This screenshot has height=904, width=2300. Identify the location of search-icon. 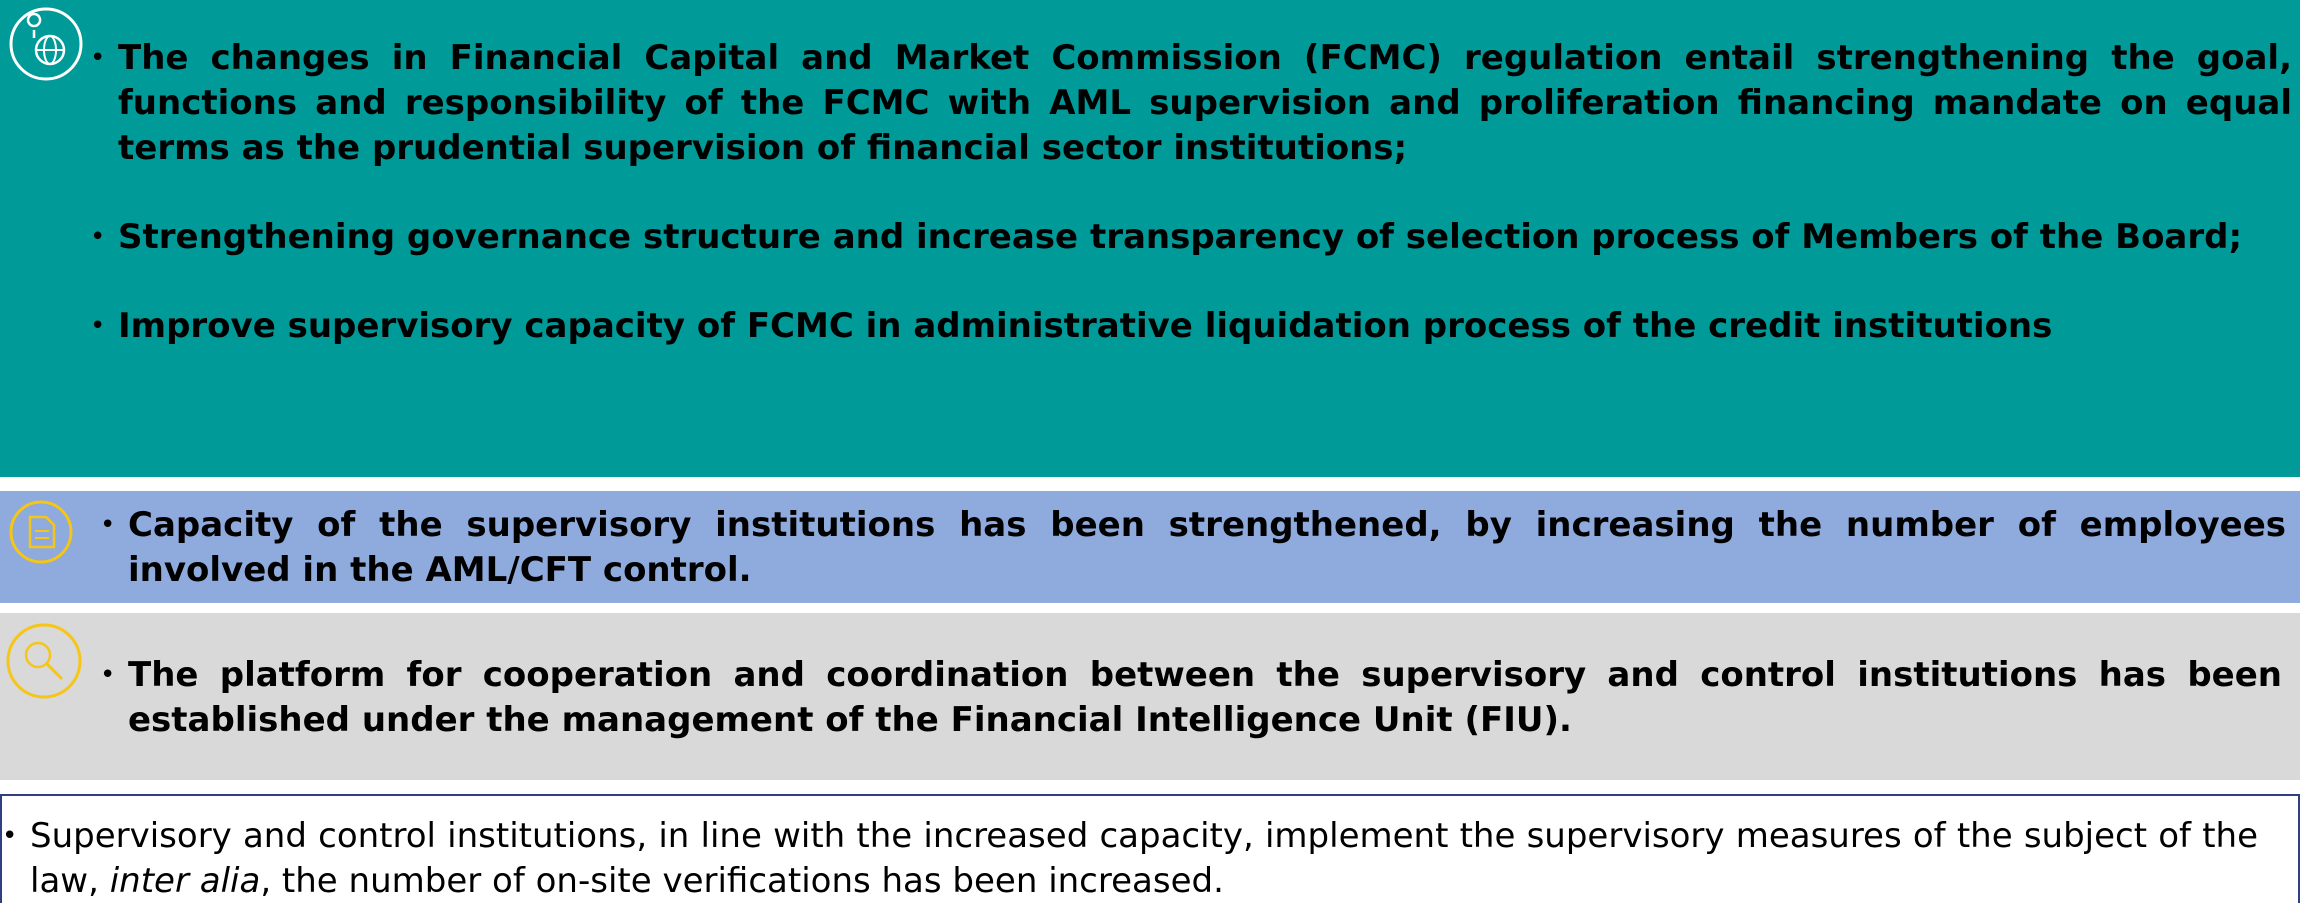
(44, 661).